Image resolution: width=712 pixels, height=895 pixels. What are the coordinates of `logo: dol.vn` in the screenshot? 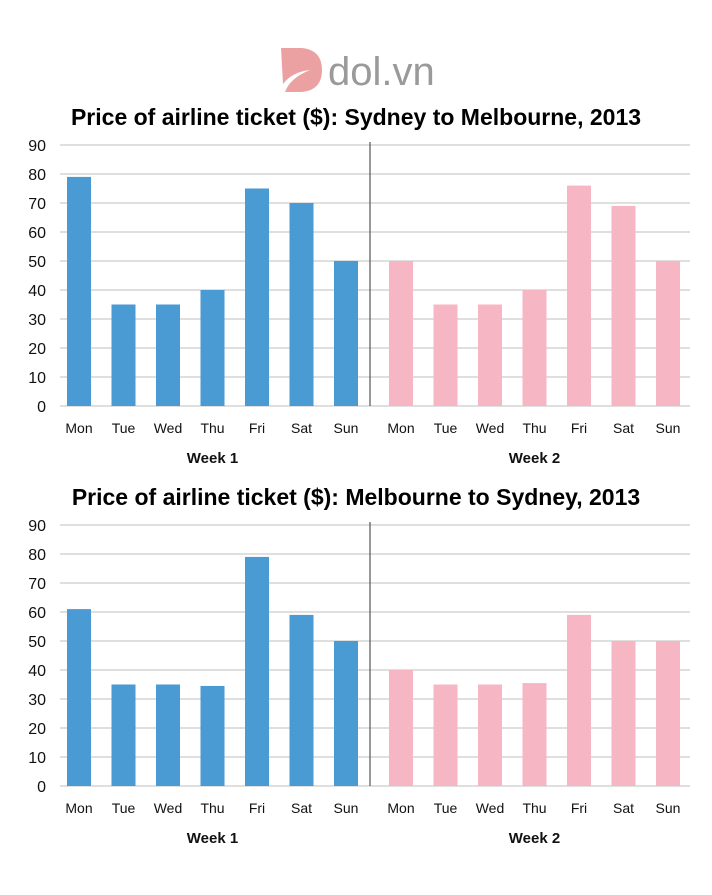 It's located at (358, 71).